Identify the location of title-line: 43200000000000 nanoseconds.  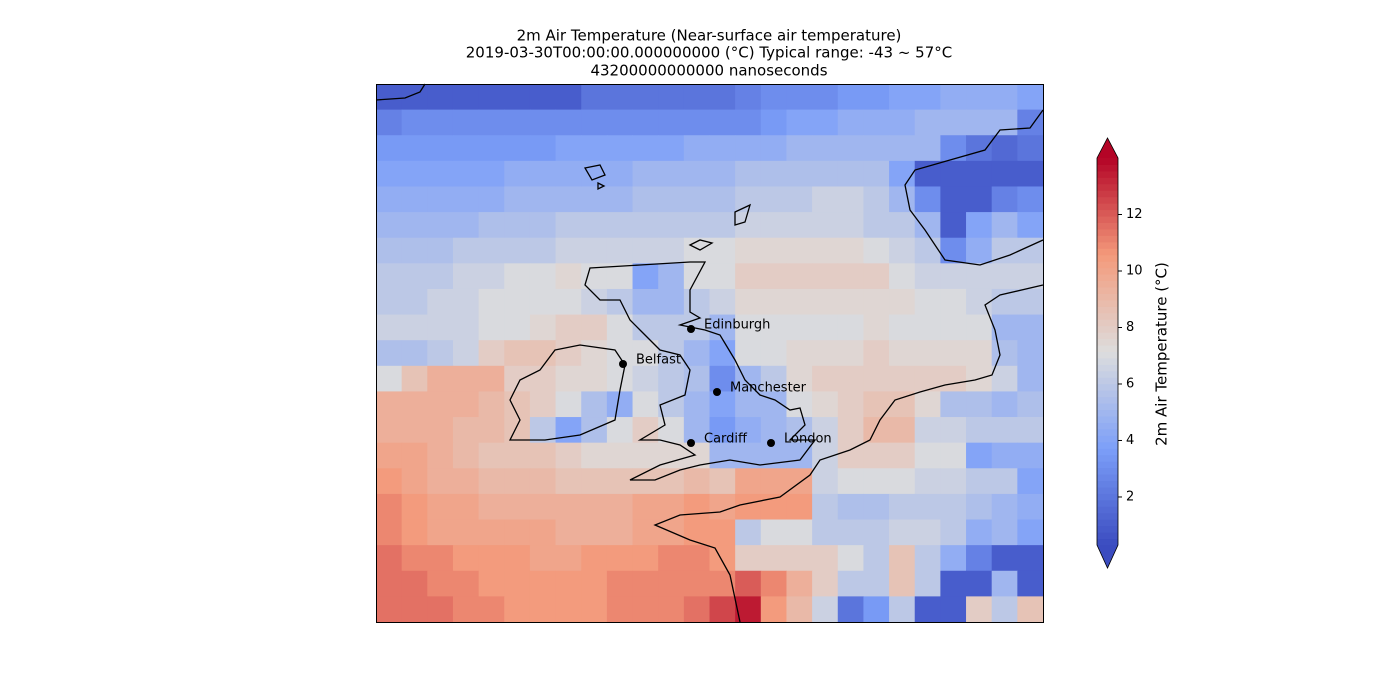
(708, 71).